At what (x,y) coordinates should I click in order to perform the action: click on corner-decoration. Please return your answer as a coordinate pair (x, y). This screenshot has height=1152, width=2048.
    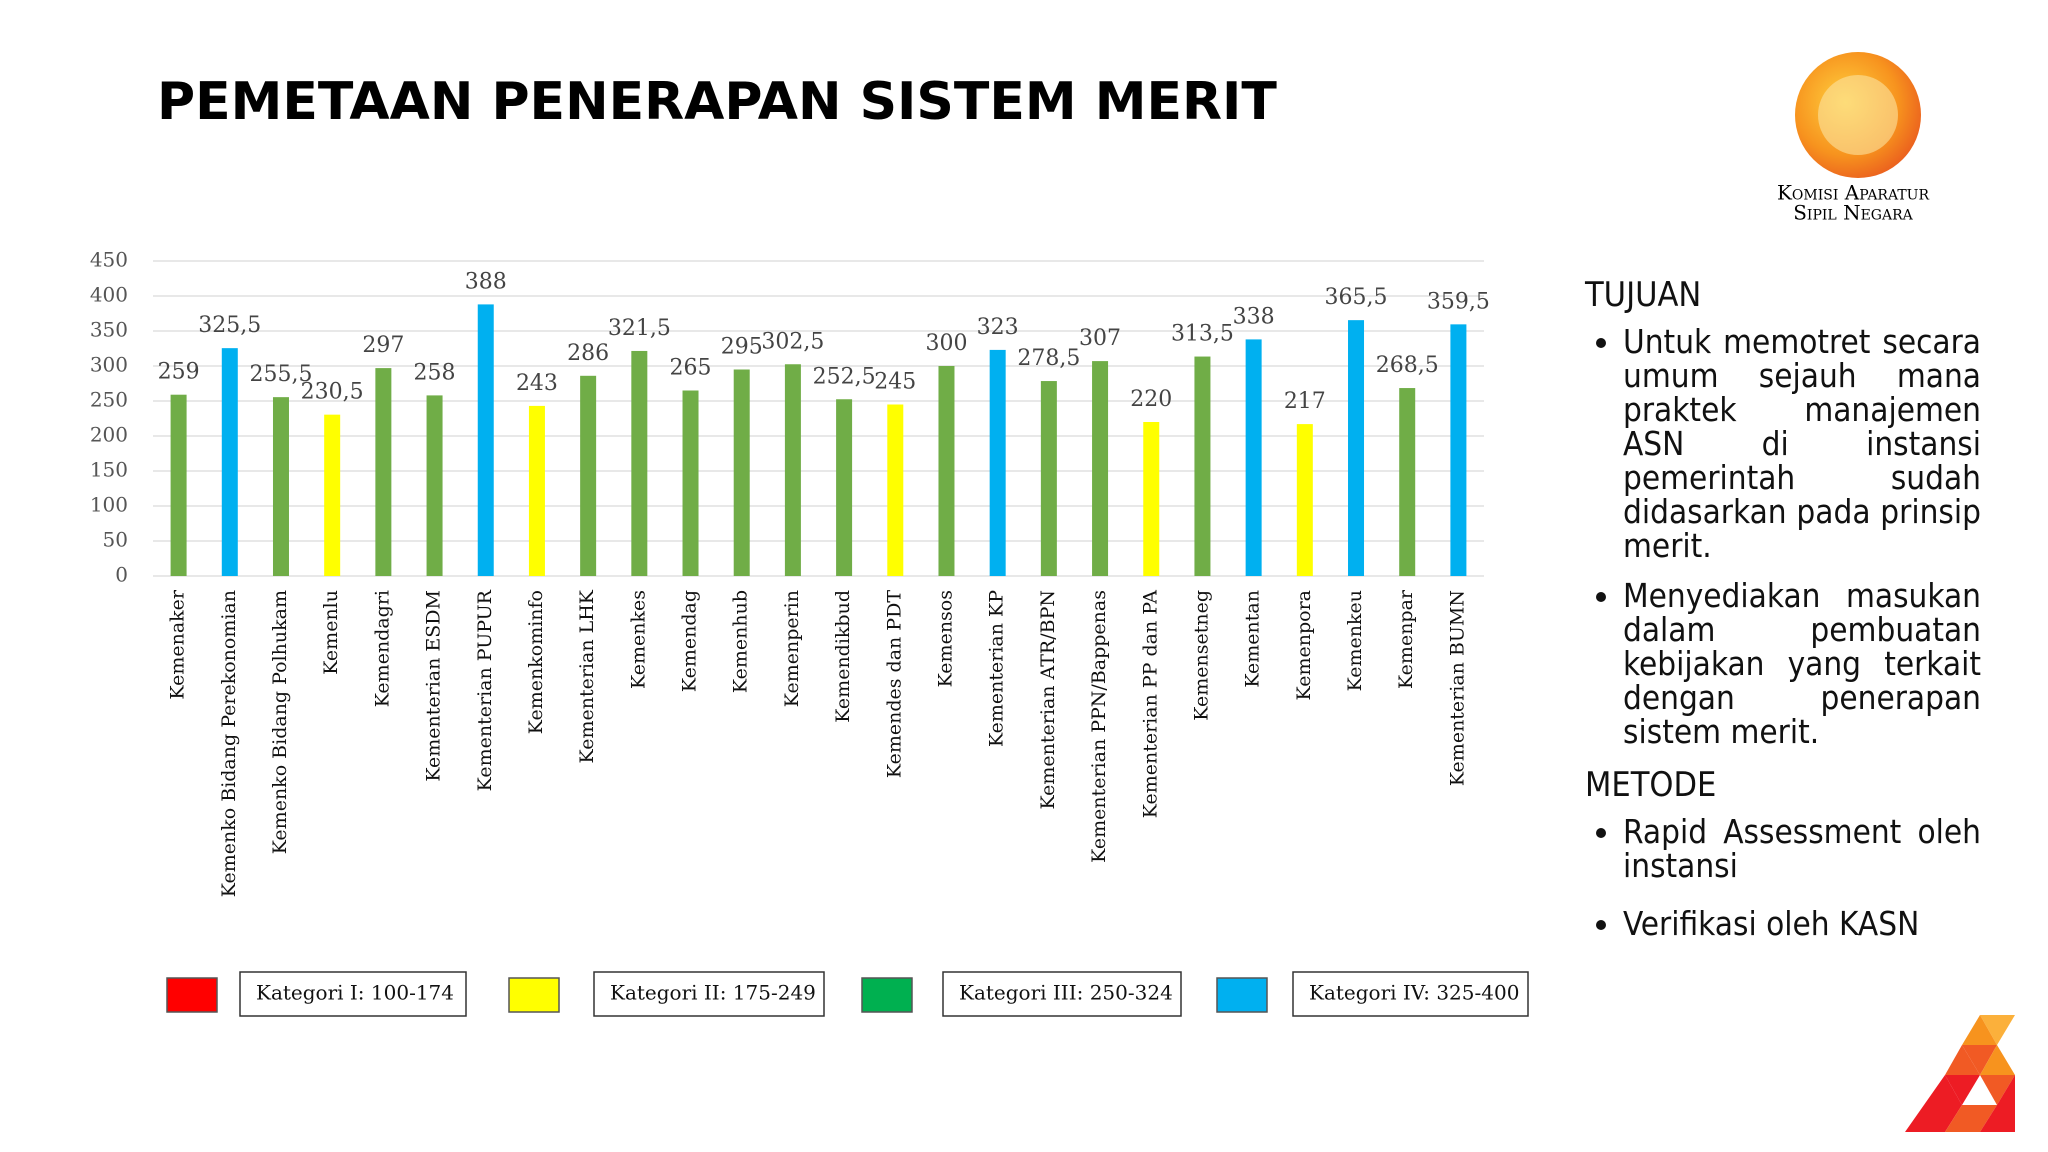
    Looking at the image, I should click on (1960, 1073).